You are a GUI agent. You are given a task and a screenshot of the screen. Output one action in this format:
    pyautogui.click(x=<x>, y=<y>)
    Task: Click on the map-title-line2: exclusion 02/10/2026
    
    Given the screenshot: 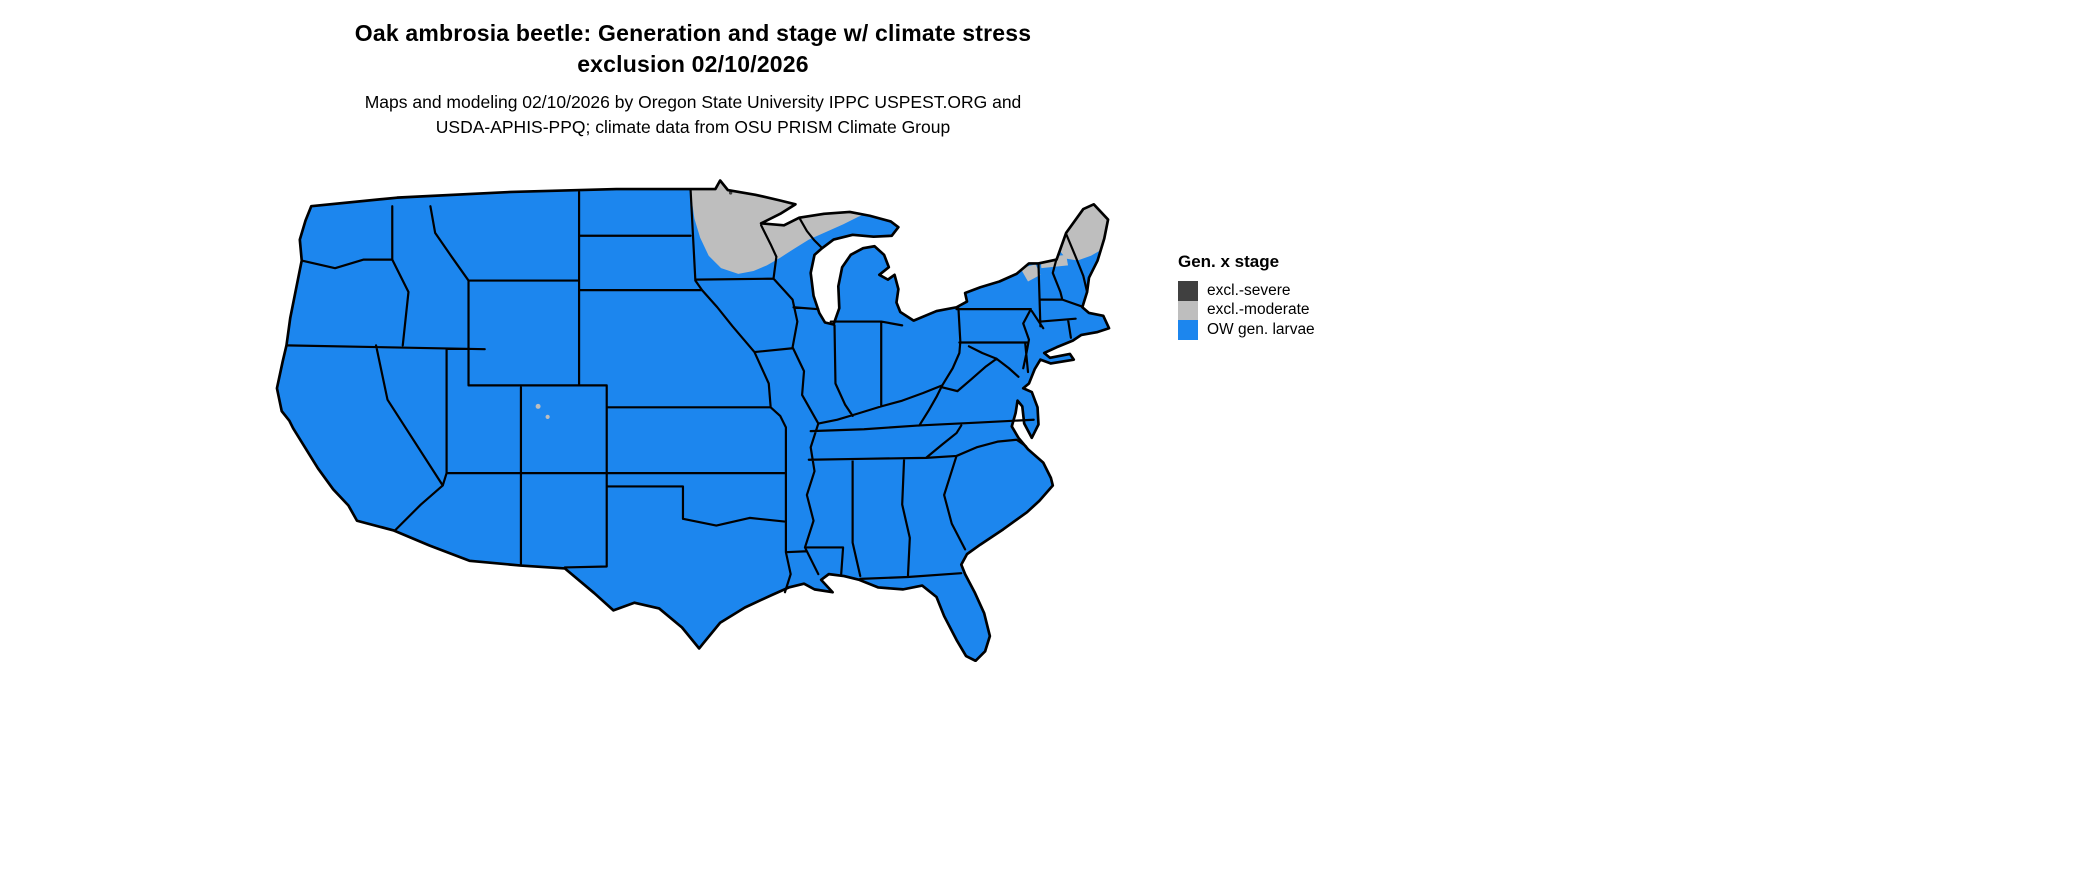 What is the action you would take?
    pyautogui.click(x=693, y=64)
    